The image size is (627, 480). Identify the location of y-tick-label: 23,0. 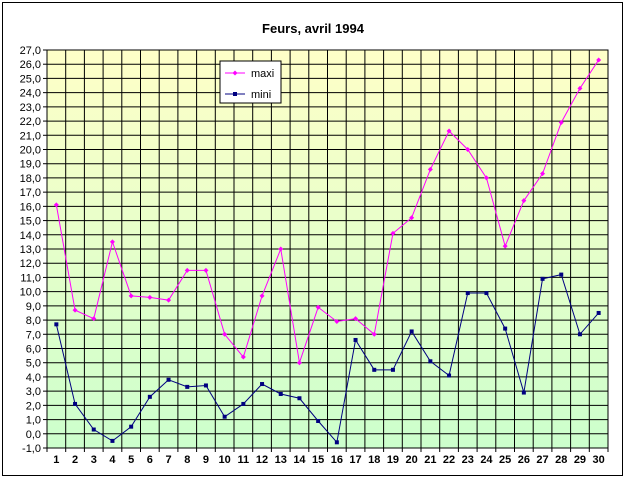
(30, 108).